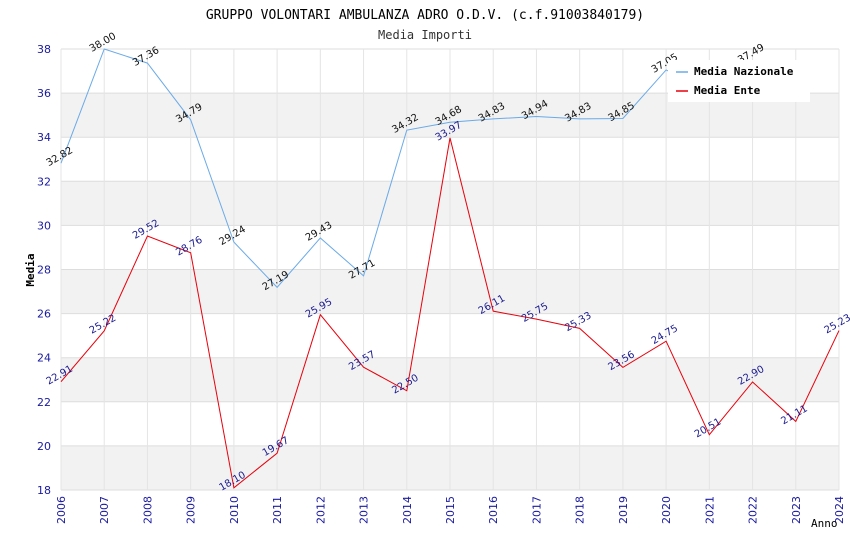  Describe the element at coordinates (60, 157) in the screenshot. I see `data-label: 32.82` at that location.